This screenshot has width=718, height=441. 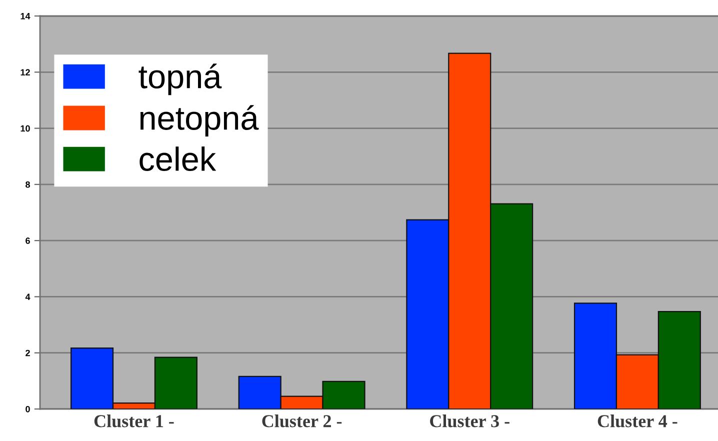 What do you see at coordinates (25, 72) in the screenshot?
I see `y-tick-label: 12` at bounding box center [25, 72].